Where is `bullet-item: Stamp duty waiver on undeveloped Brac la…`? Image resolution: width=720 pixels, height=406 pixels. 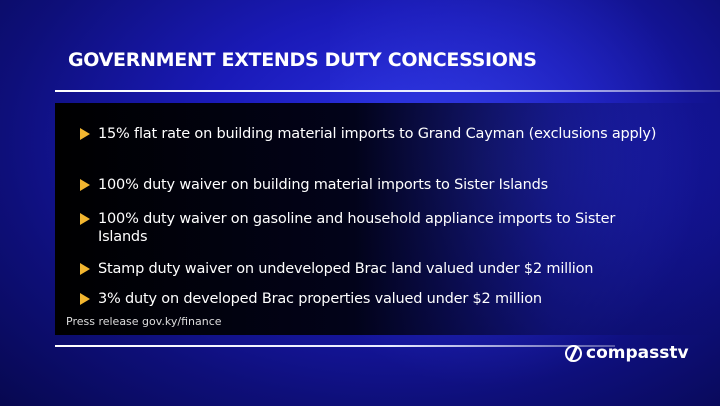 bullet-item: Stamp duty waiver on undeveloped Brac la… is located at coordinates (370, 269).